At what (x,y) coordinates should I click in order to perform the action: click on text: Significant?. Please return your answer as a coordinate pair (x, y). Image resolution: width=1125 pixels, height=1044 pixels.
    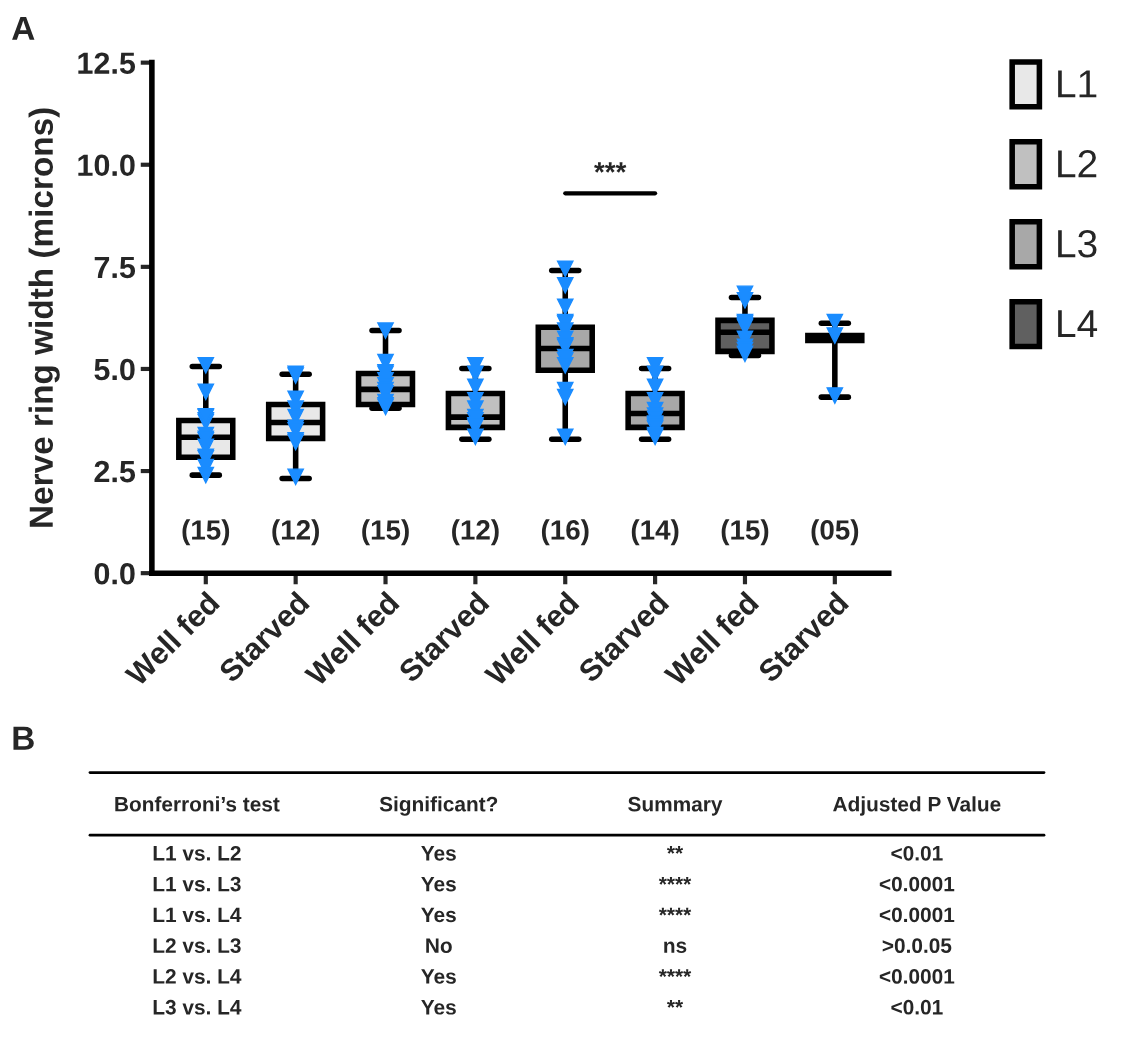
    Looking at the image, I should click on (438, 806).